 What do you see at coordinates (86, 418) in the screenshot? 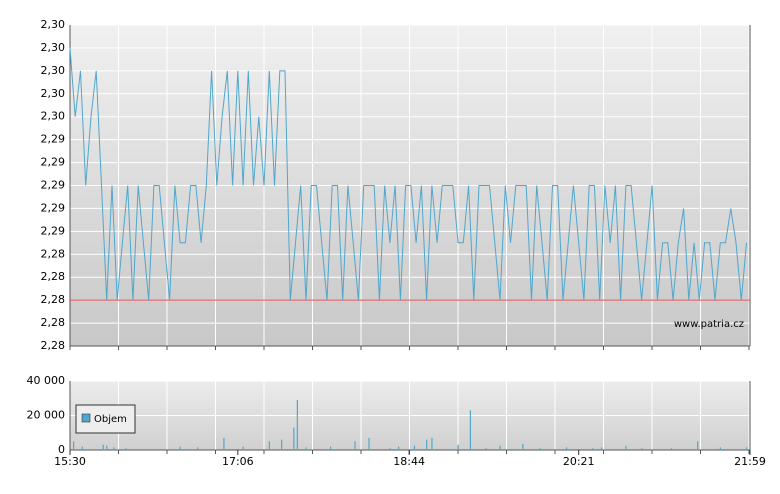
I see `legend-swatch` at bounding box center [86, 418].